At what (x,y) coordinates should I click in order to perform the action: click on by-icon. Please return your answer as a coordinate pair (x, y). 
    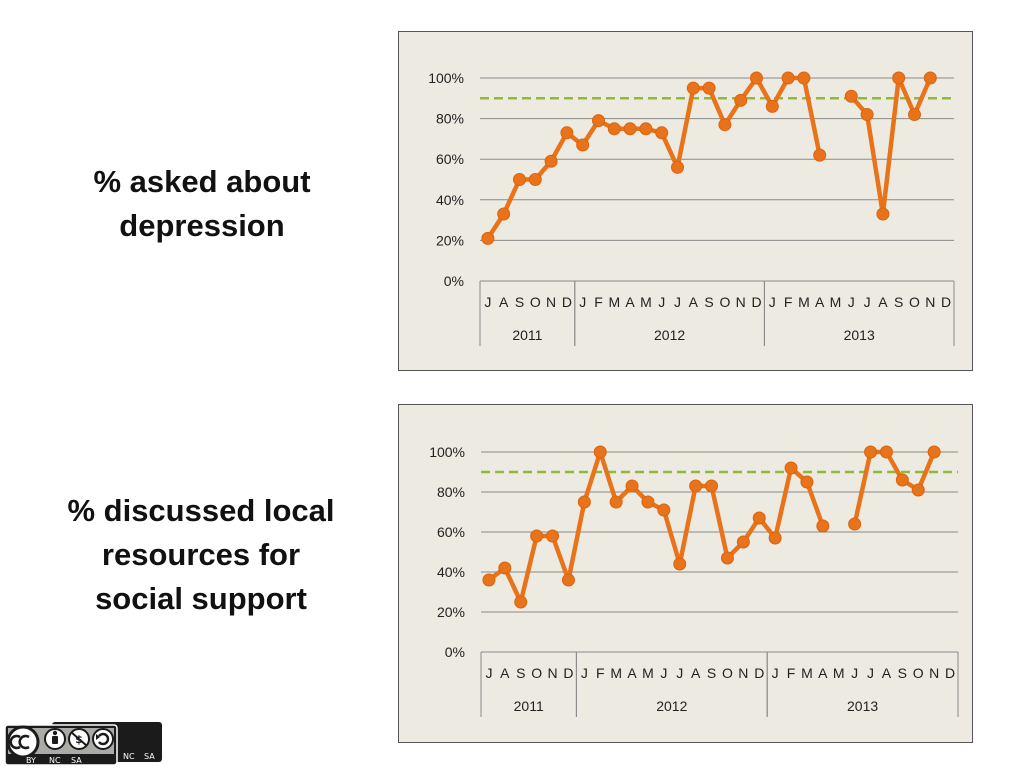
    Looking at the image, I should click on (55, 739).